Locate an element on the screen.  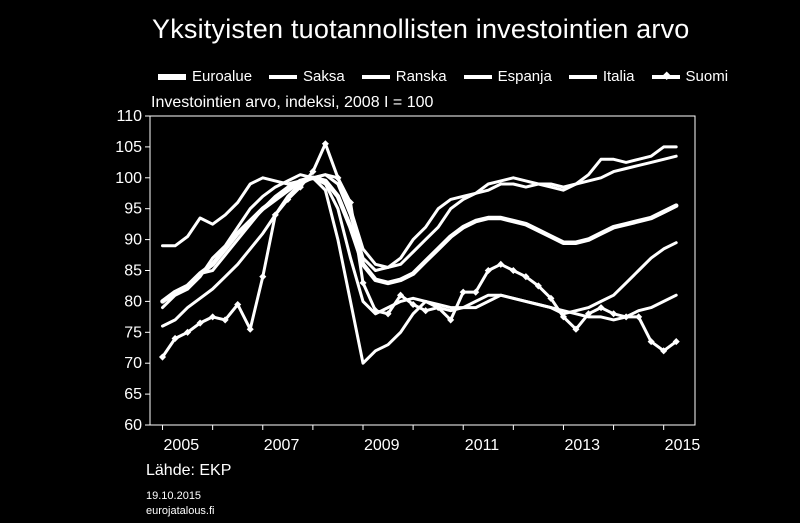
x-tick-label: 2009 is located at coordinates (382, 445).